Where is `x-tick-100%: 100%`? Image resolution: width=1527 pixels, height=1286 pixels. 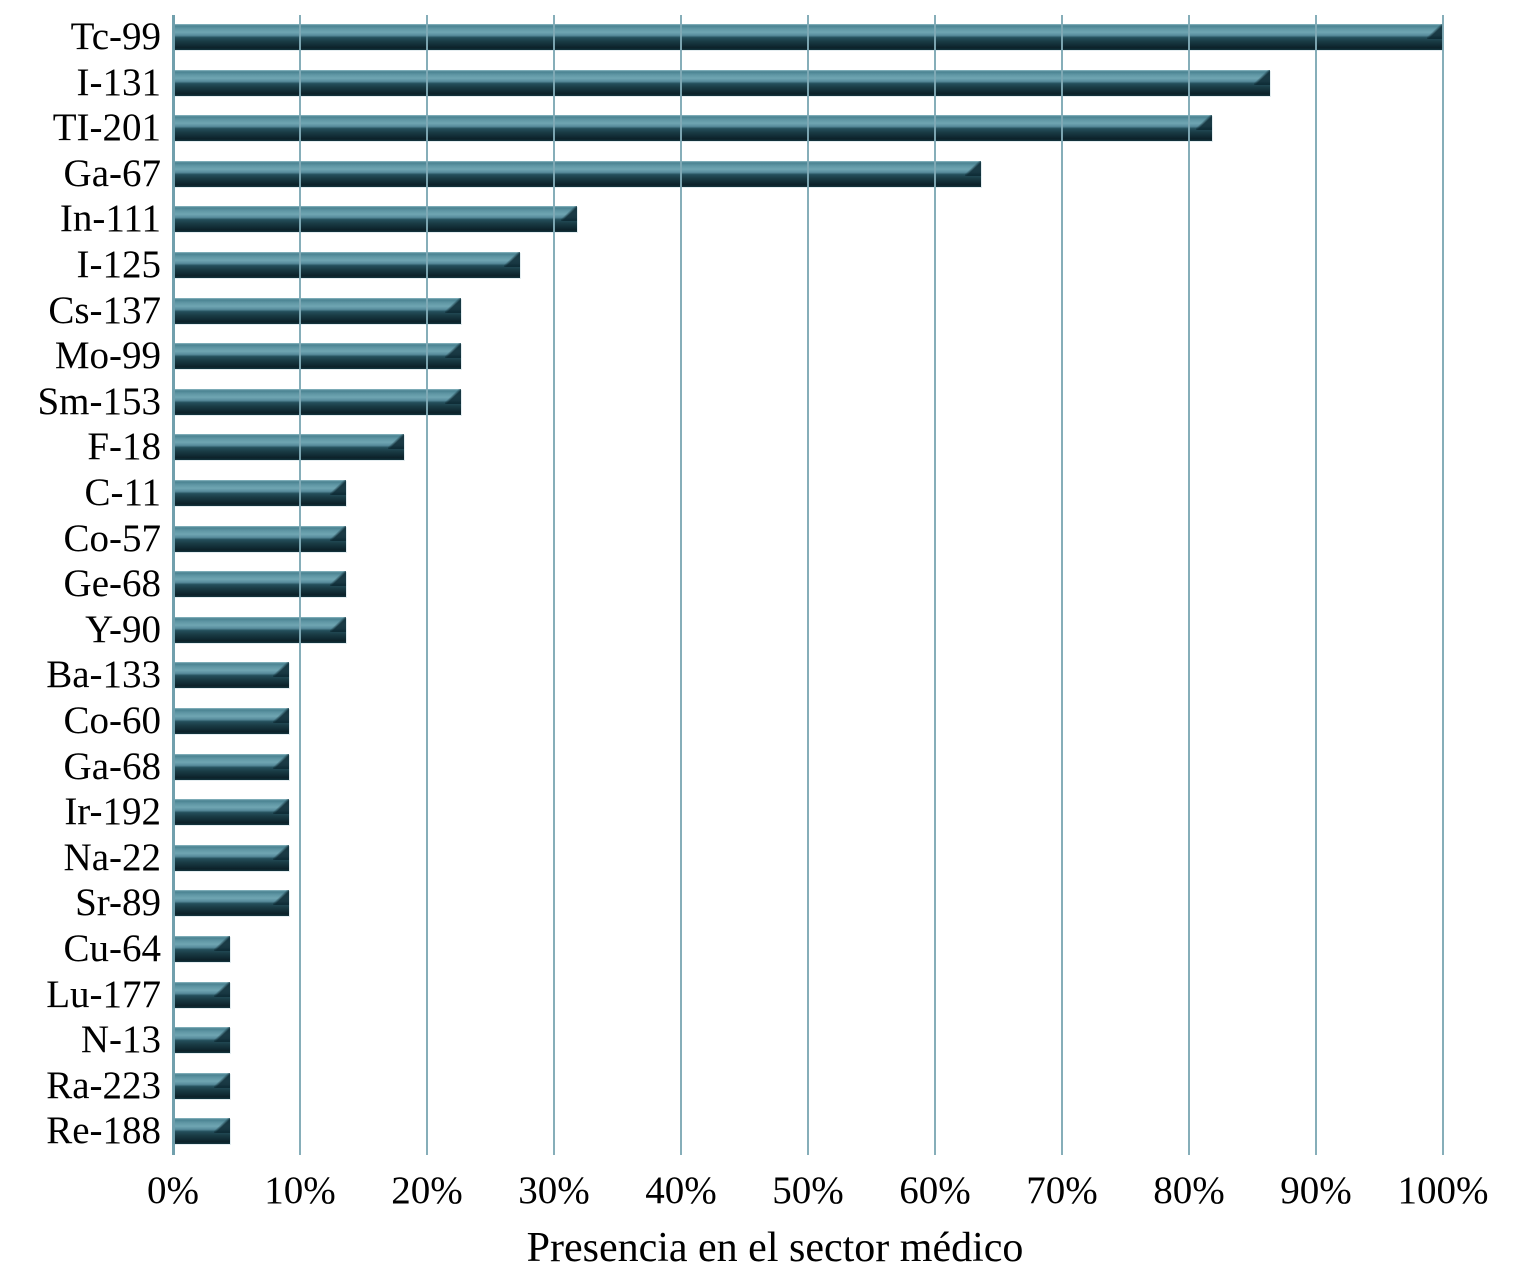 x-tick-100%: 100% is located at coordinates (1443, 1190).